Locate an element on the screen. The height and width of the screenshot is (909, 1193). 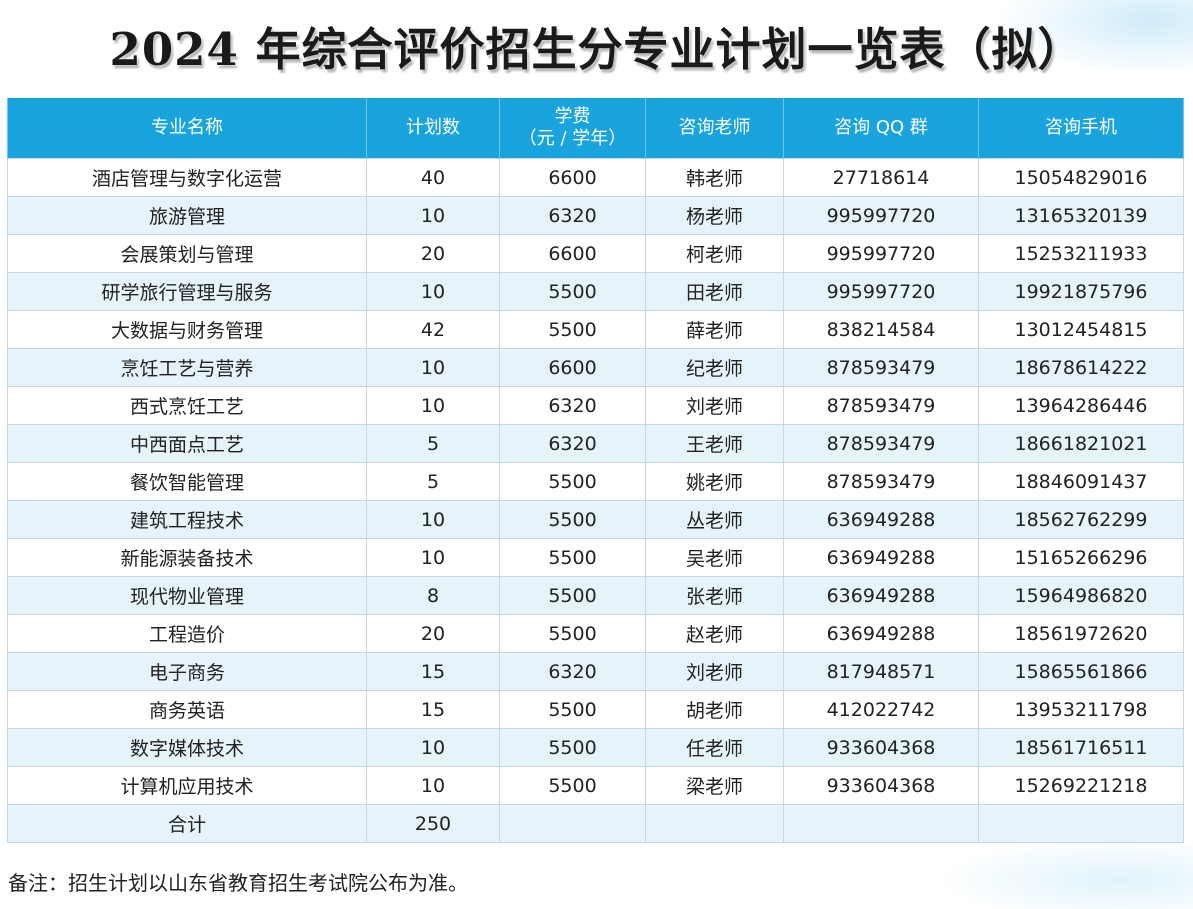
table-row: 大数据与财务管理 42 5500 薛老师 838214584 13012454815 is located at coordinates (595, 329).